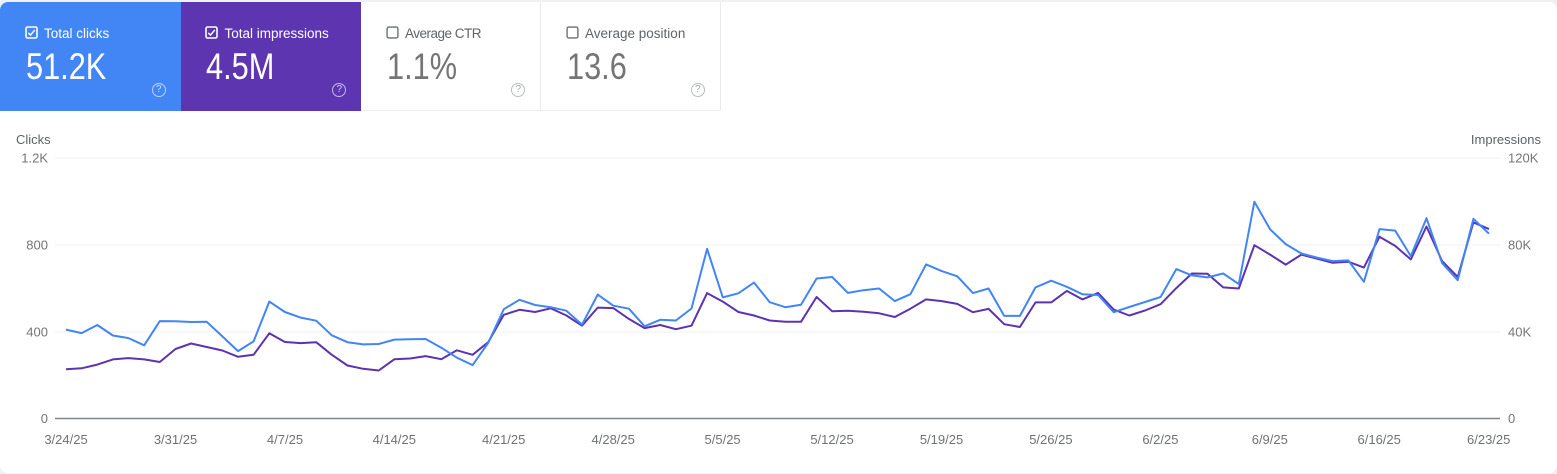 The height and width of the screenshot is (474, 1557). Describe the element at coordinates (831, 439) in the screenshot. I see `svg-text: 5/12/25` at that location.